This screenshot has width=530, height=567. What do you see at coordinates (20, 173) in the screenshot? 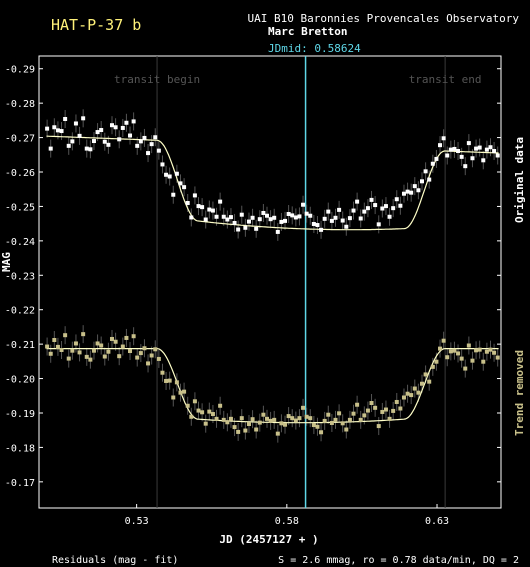
I see `y-tick-label: -0.26` at bounding box center [20, 173].